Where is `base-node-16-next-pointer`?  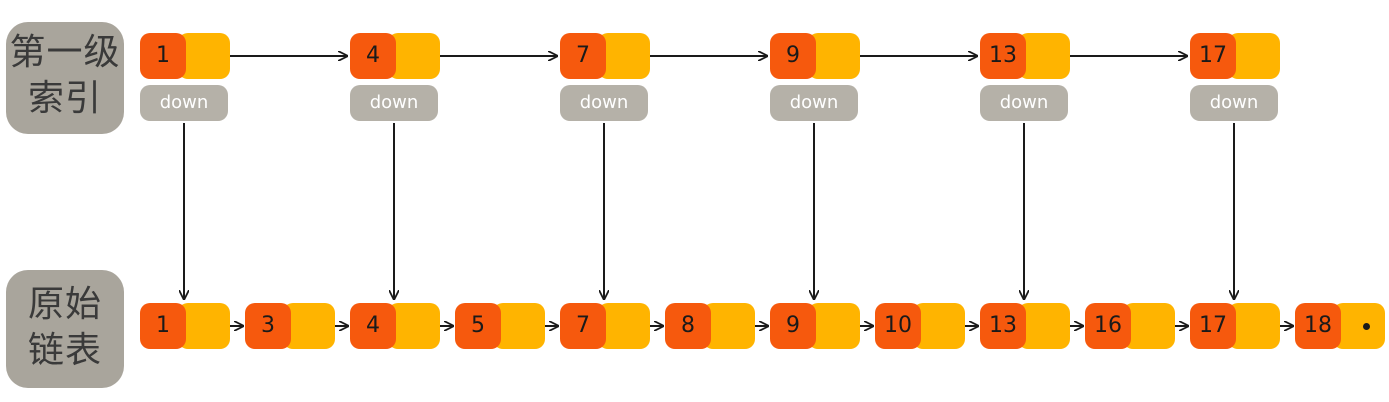
base-node-16-next-pointer is located at coordinates (1149, 326).